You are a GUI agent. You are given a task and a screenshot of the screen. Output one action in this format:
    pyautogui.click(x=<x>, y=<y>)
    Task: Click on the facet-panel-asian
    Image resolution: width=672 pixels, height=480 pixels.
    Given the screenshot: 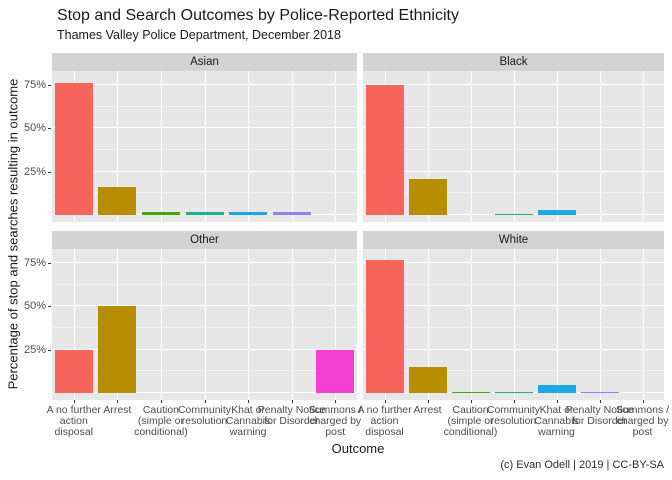 What is the action you would take?
    pyautogui.click(x=204, y=146)
    